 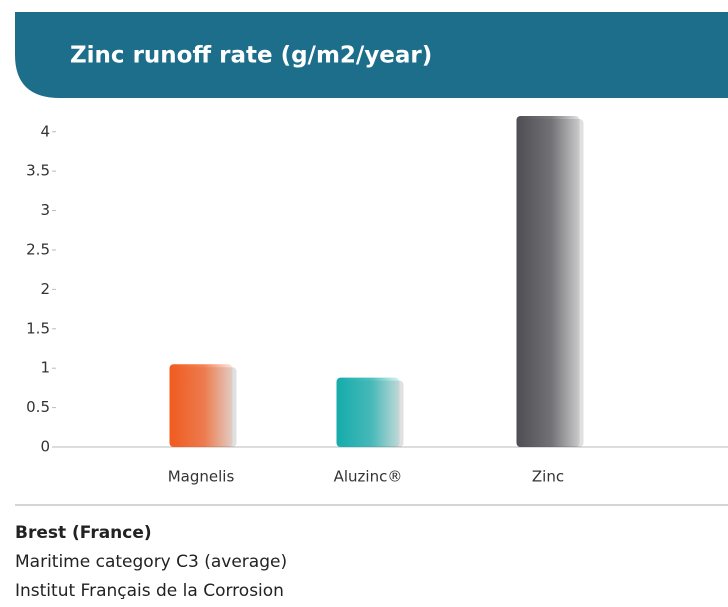 I want to click on footer-line: Maritime category C3 (average), so click(x=151, y=562).